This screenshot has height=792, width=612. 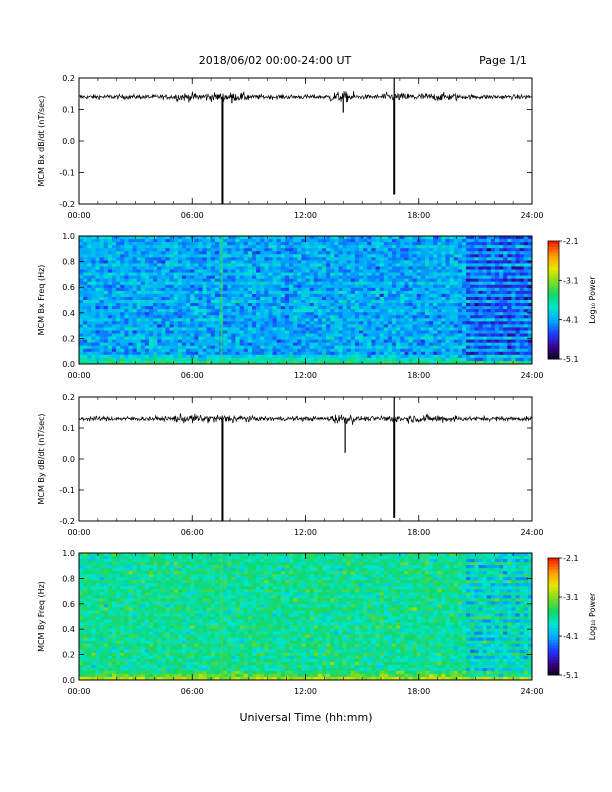 I want to click on y-tick-label: 0.0, so click(x=68, y=459).